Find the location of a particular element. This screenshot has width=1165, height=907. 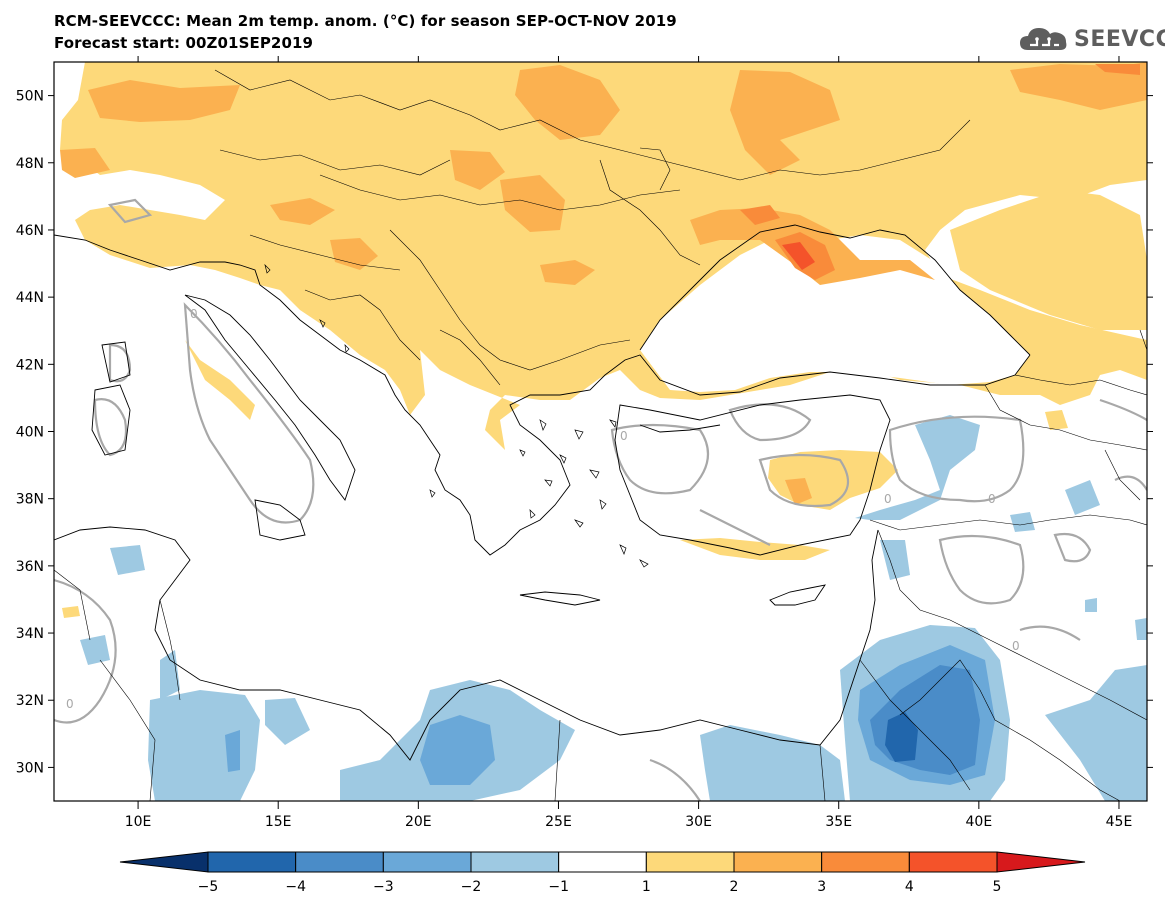

colorbar-label: −4 is located at coordinates (295, 887).